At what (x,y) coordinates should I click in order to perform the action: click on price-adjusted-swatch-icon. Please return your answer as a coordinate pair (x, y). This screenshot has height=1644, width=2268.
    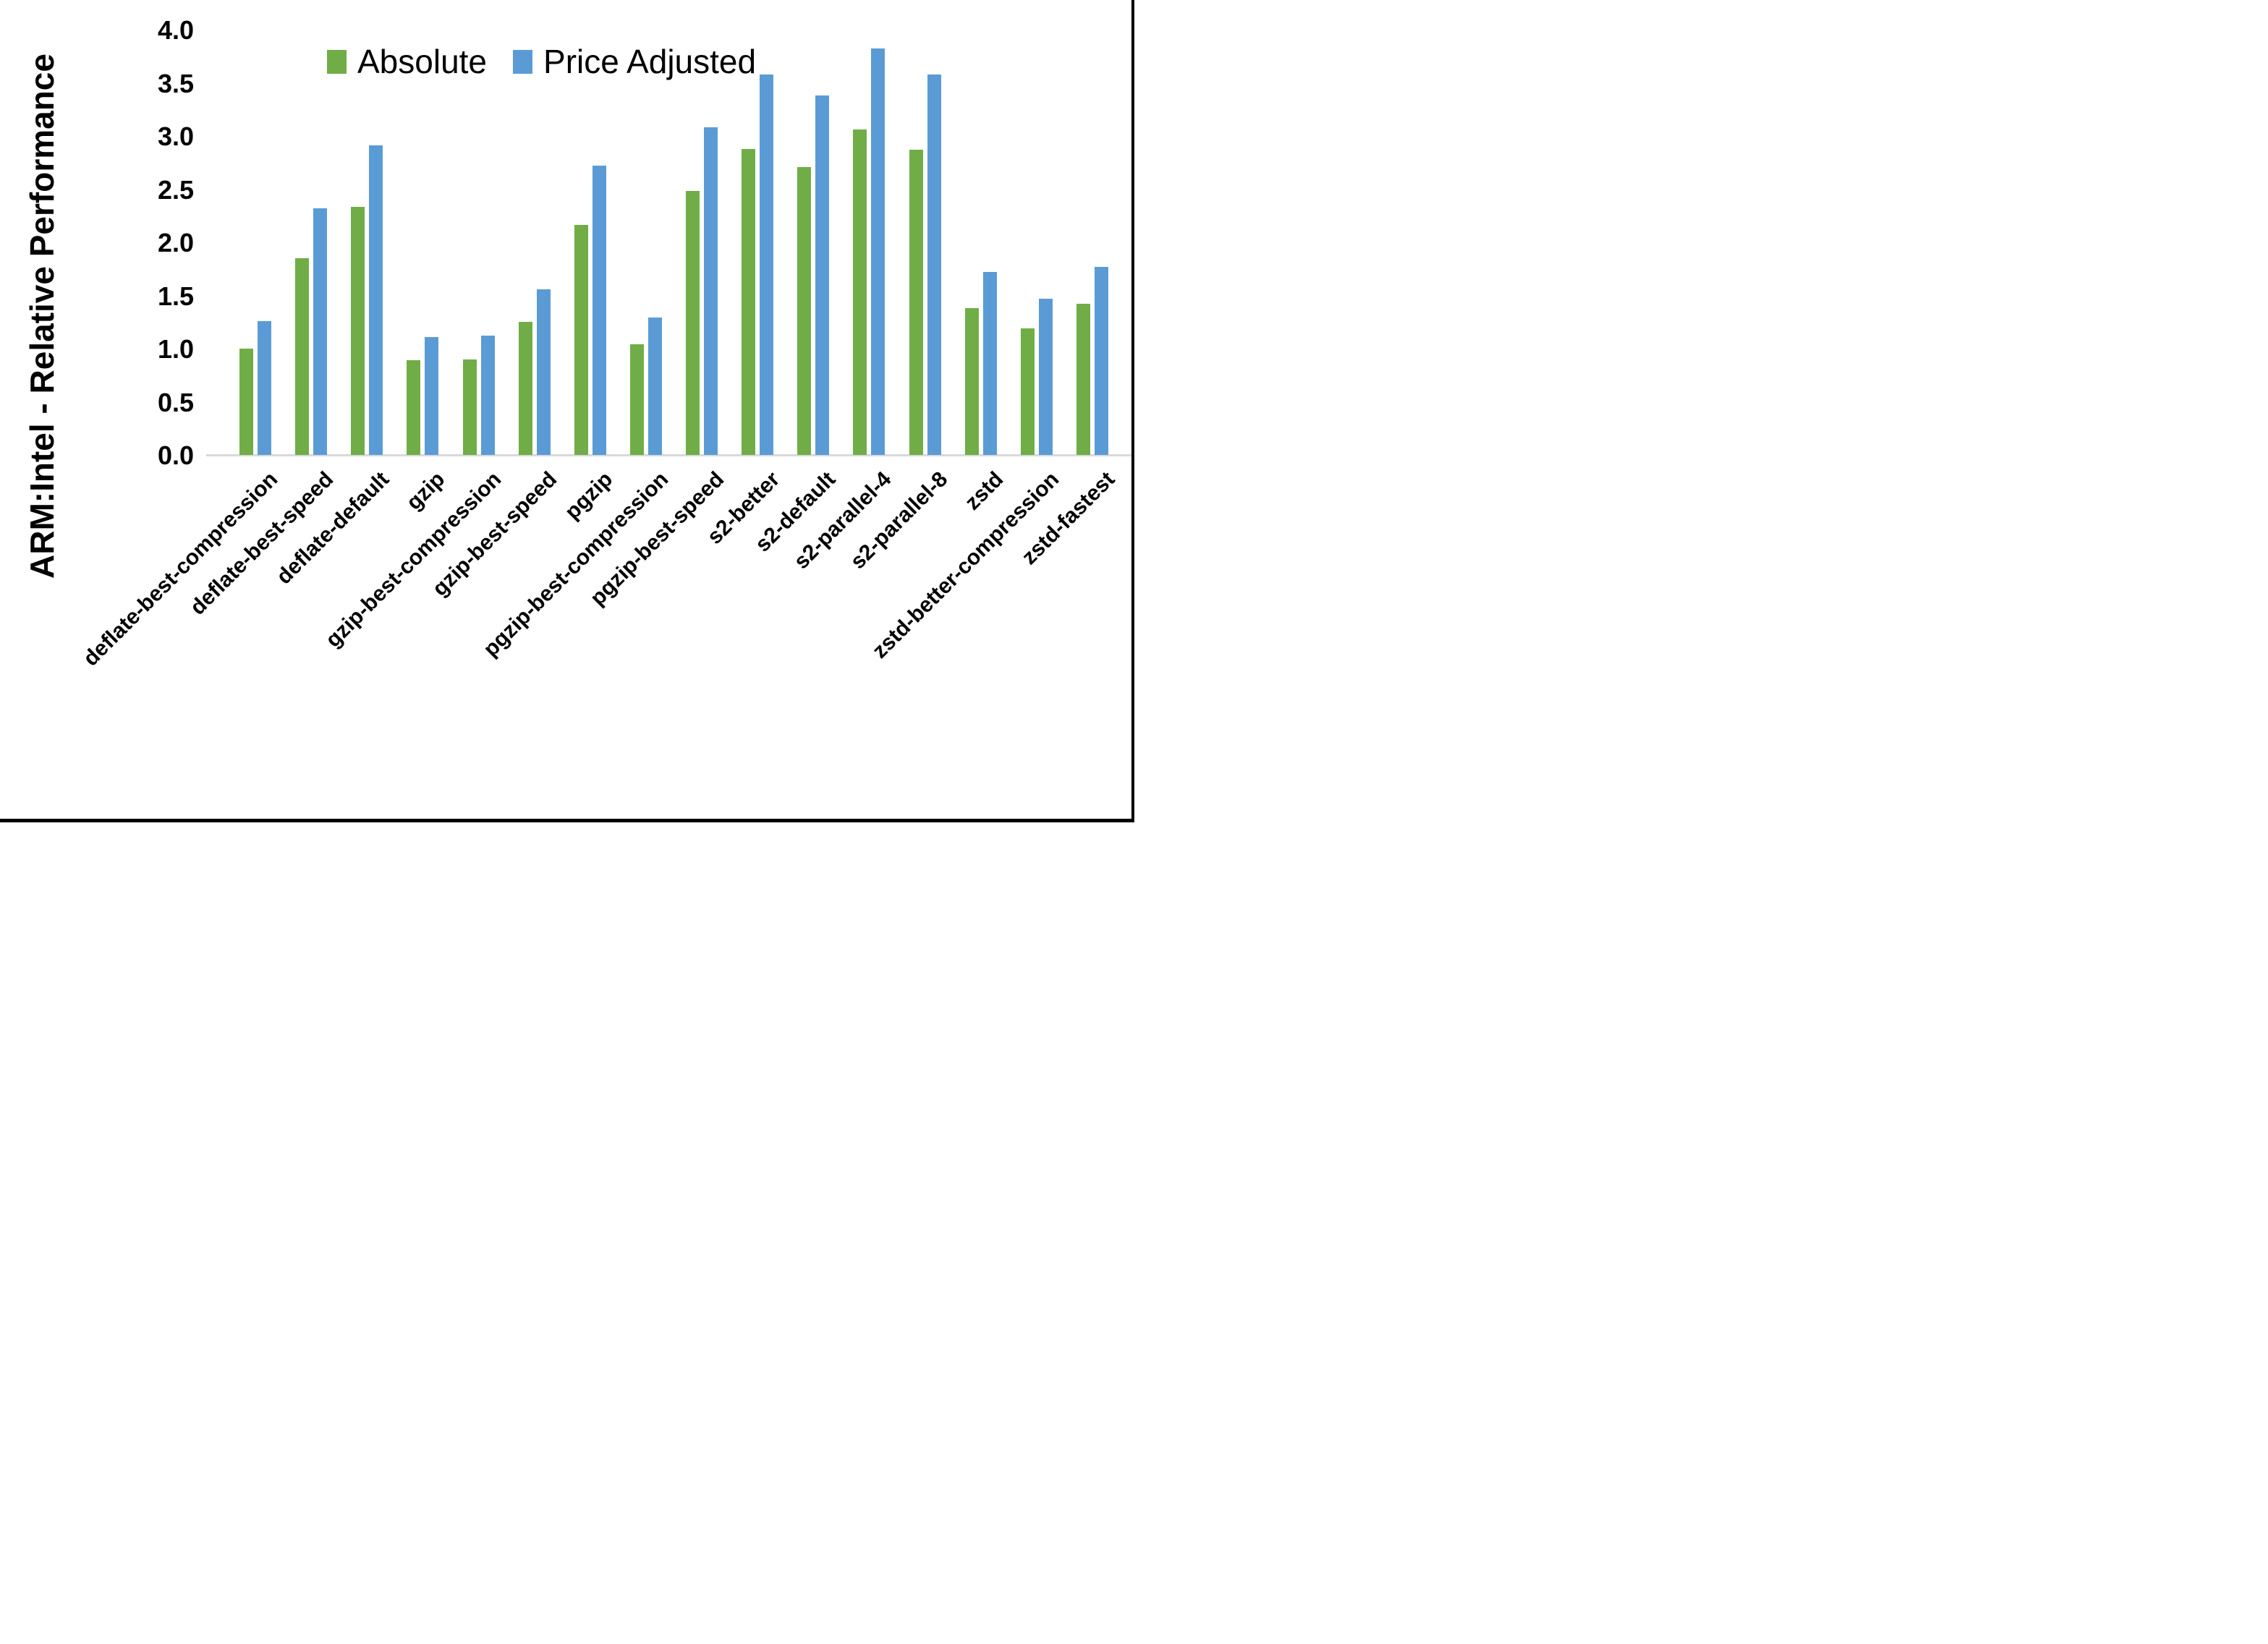
    Looking at the image, I should click on (523, 61).